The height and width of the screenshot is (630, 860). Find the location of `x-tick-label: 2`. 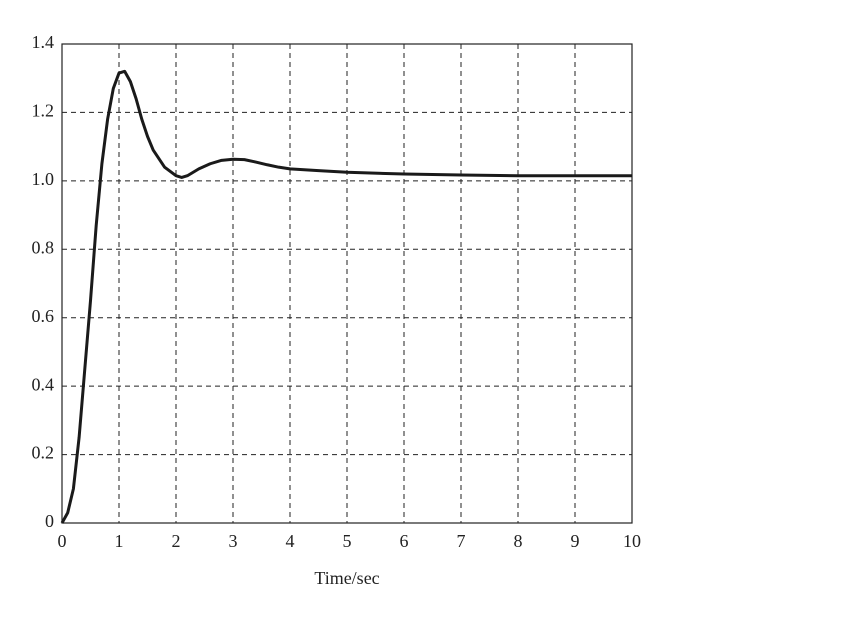

x-tick-label: 2 is located at coordinates (176, 541).